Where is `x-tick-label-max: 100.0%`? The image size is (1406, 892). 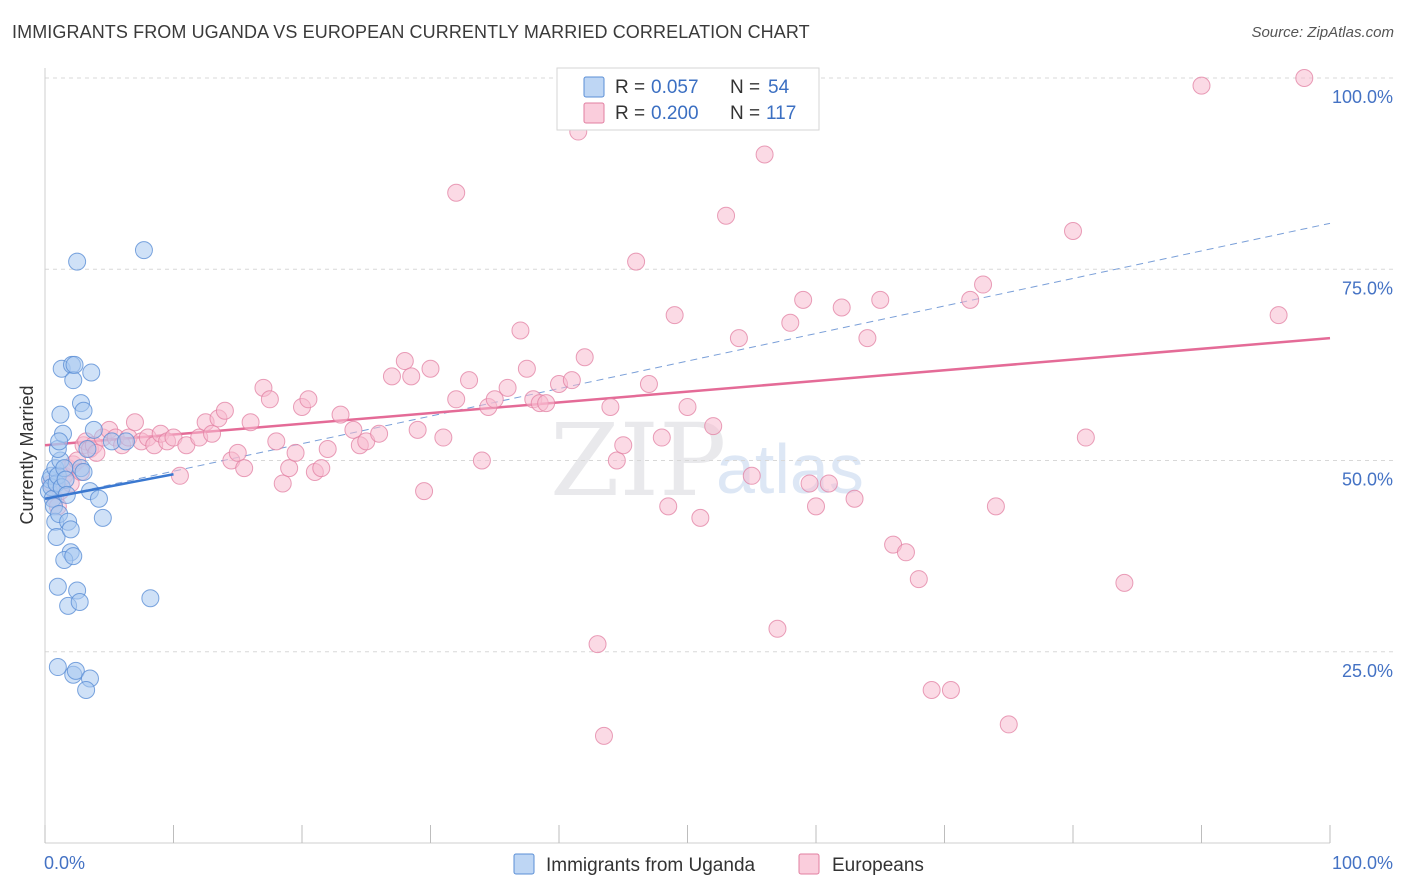
x-tick-label-max: 100.0% is located at coordinates (1362, 863).